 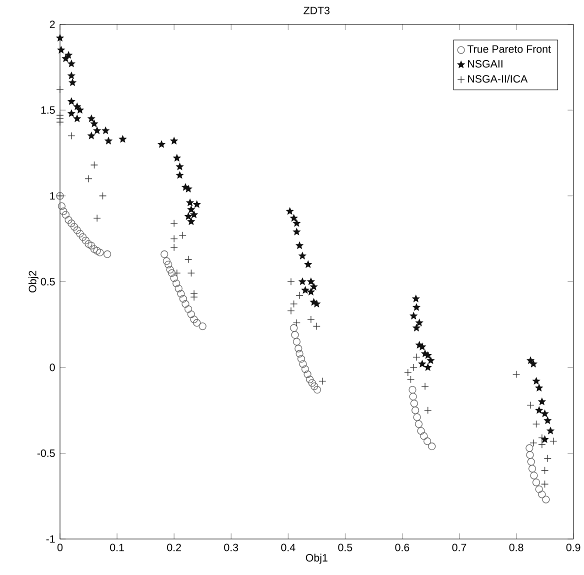 What do you see at coordinates (498, 78) in the screenshot?
I see `legend-label: NSGA-II/ICA` at bounding box center [498, 78].